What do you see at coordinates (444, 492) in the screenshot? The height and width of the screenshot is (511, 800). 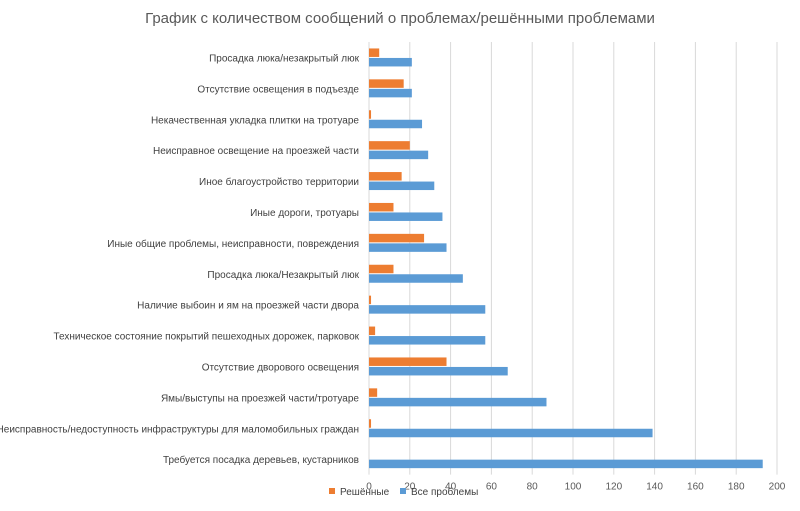 I see `legend-label-all: Все проблемы` at bounding box center [444, 492].